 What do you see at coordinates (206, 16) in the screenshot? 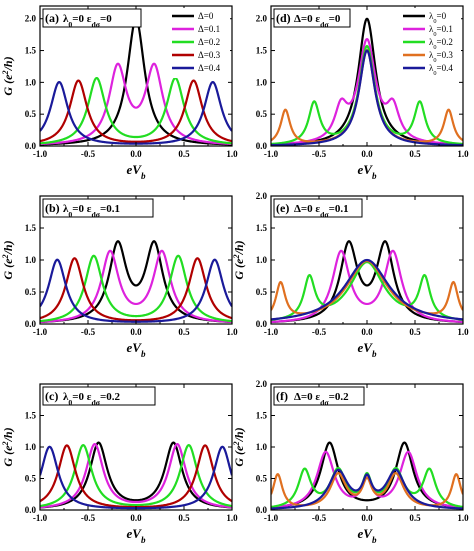
I see `legend-label: Δ=0` at bounding box center [206, 16].